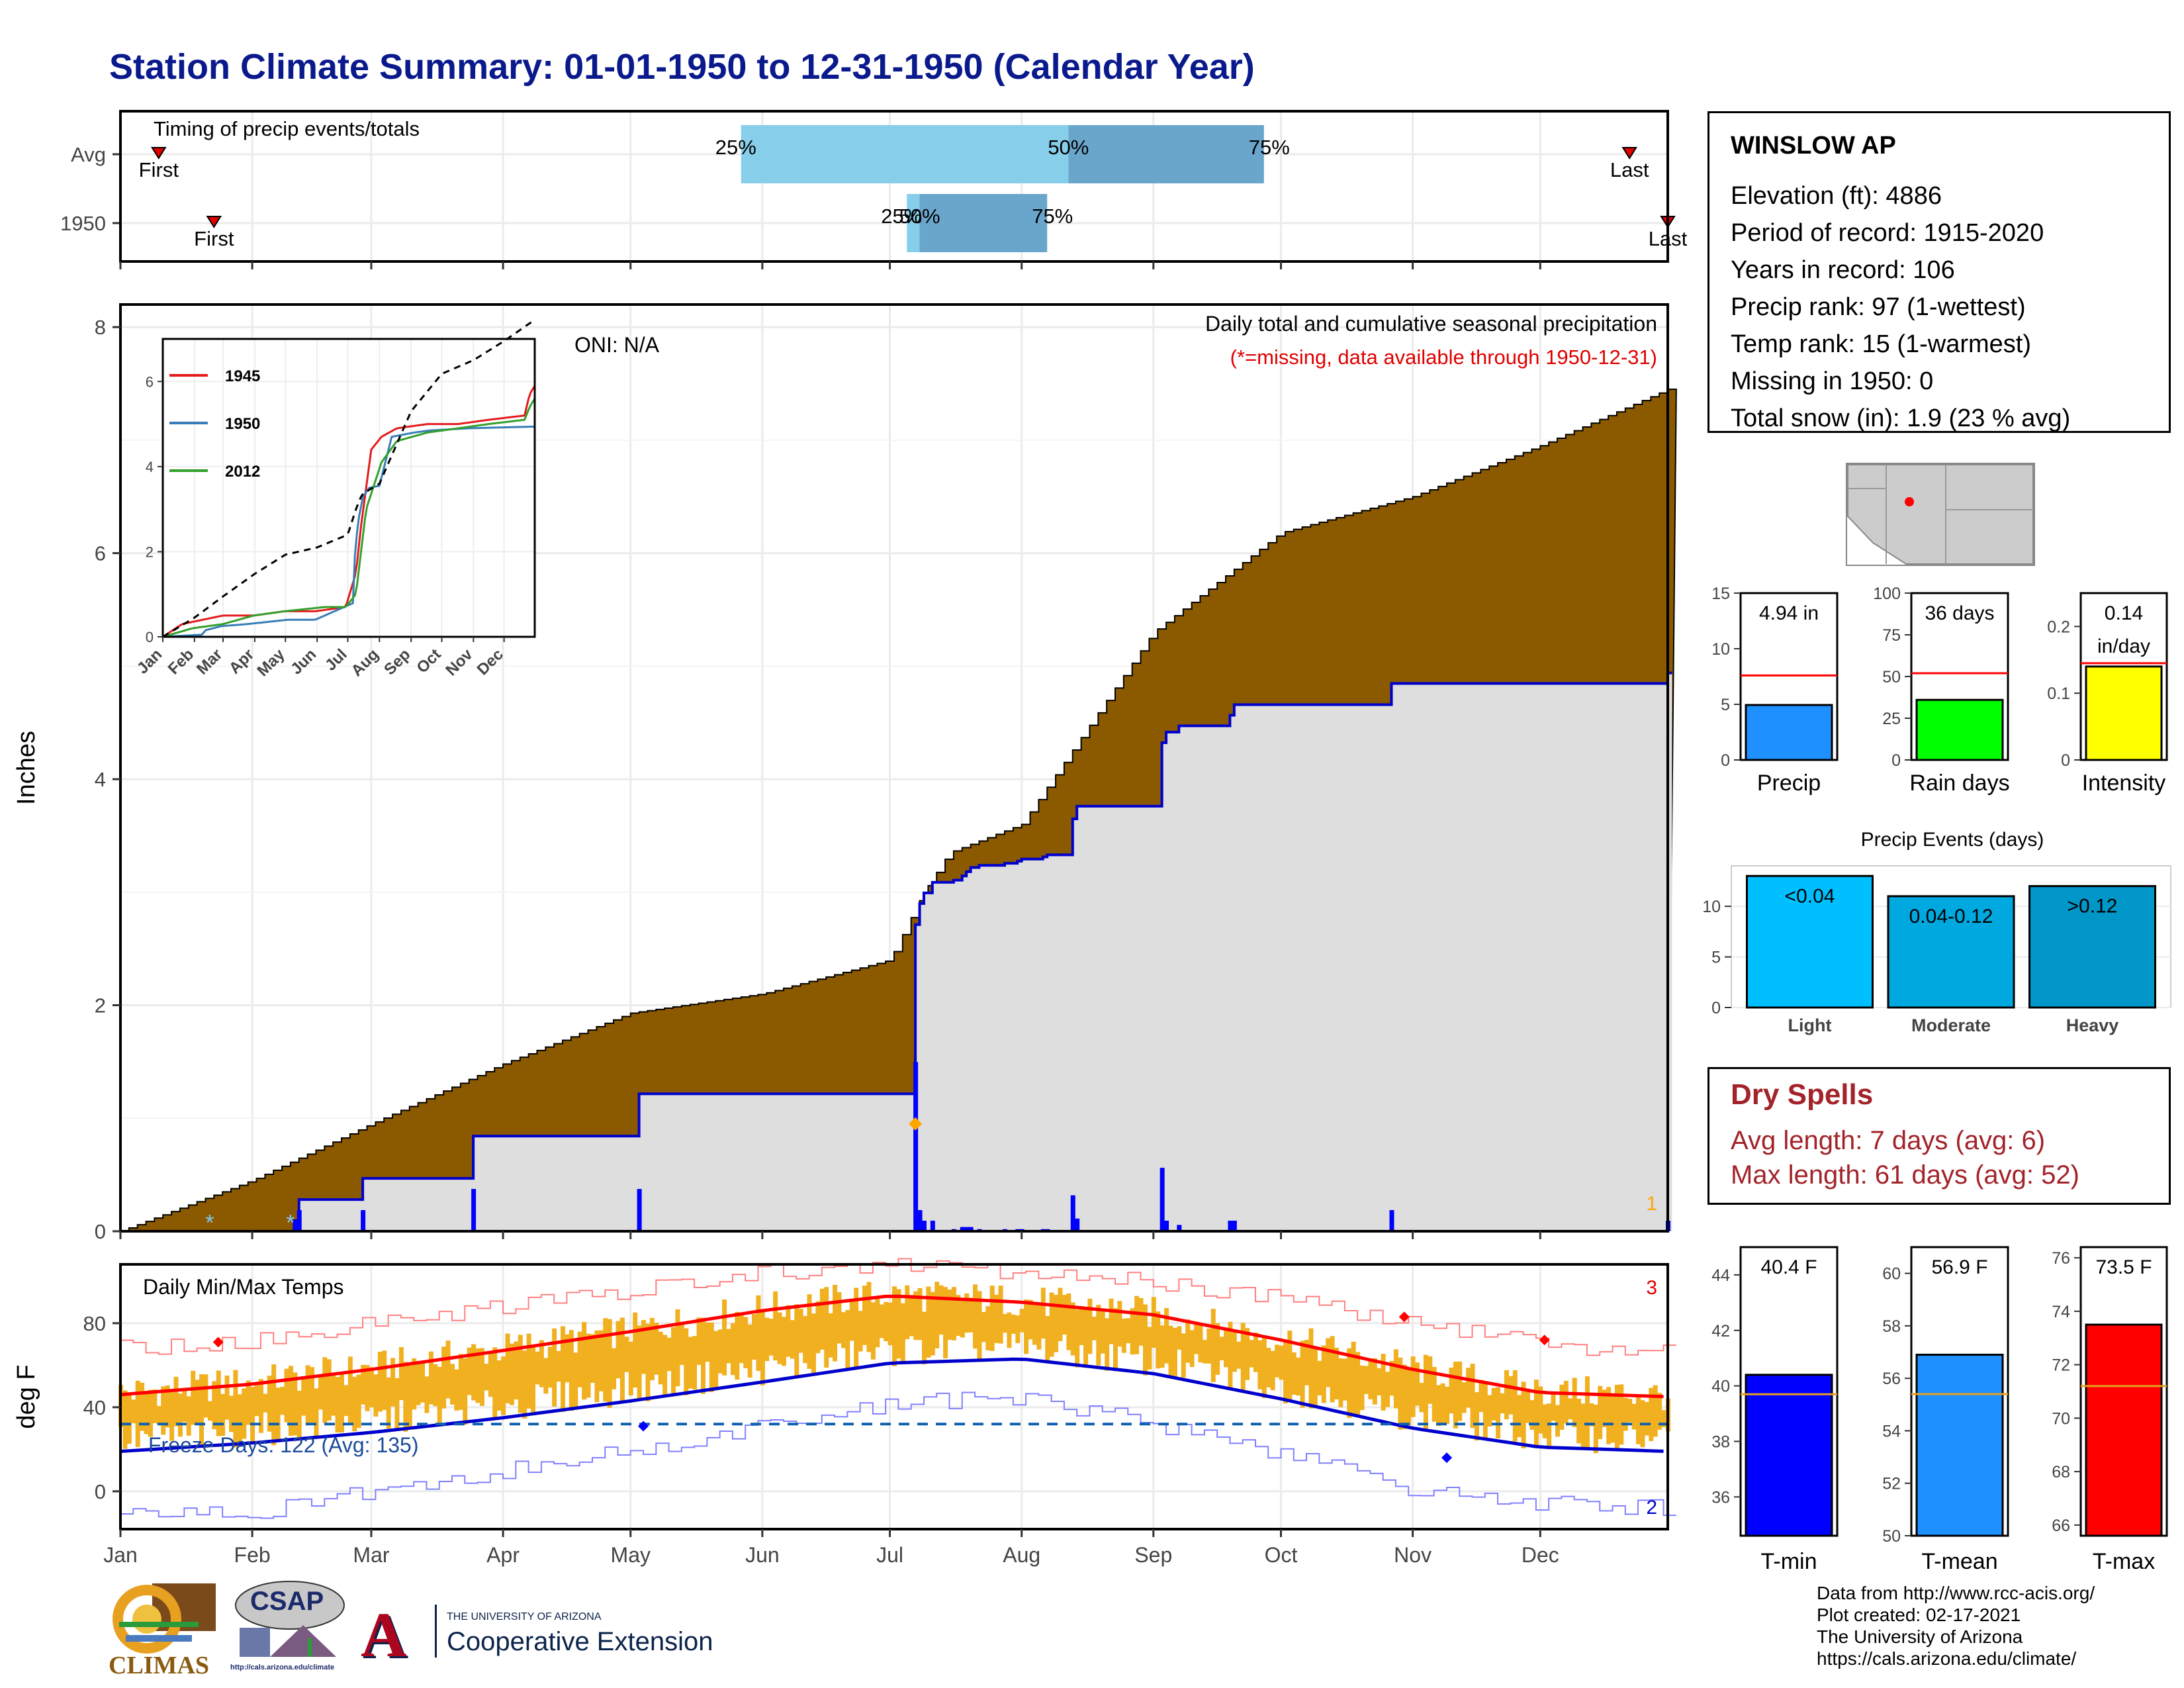 Image resolution: width=2184 pixels, height=1688 pixels. I want to click on precip-events-category-label: Moderate, so click(1951, 1025).